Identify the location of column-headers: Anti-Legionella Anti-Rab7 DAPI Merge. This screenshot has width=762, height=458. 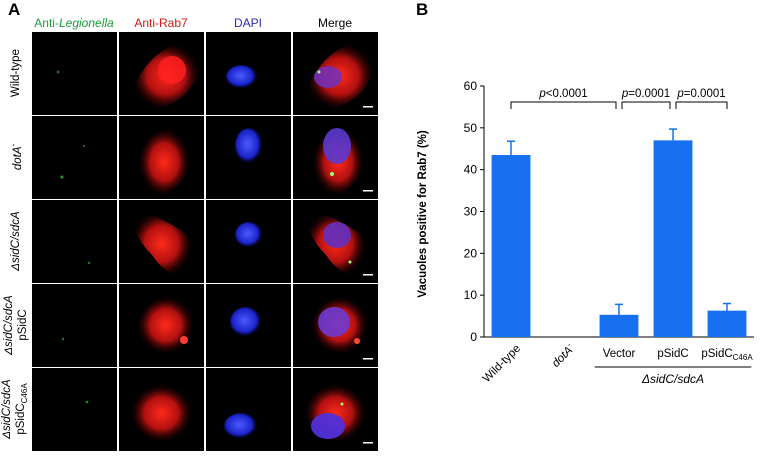
(207, 24).